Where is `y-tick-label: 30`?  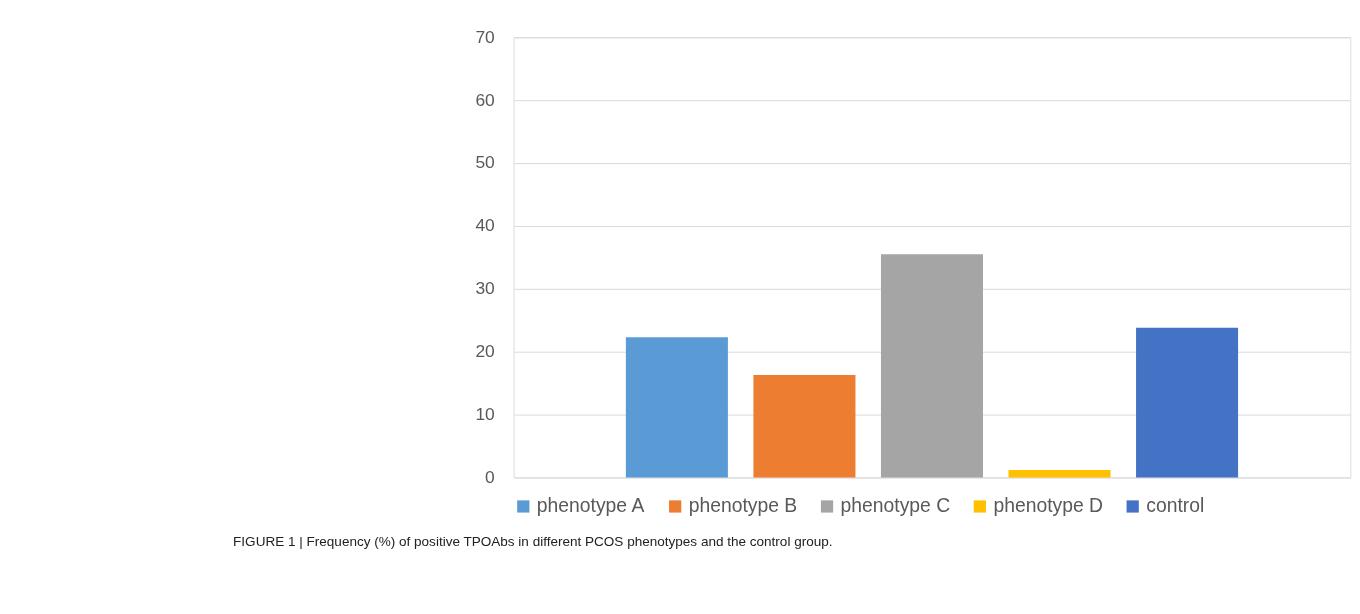 y-tick-label: 30 is located at coordinates (485, 288).